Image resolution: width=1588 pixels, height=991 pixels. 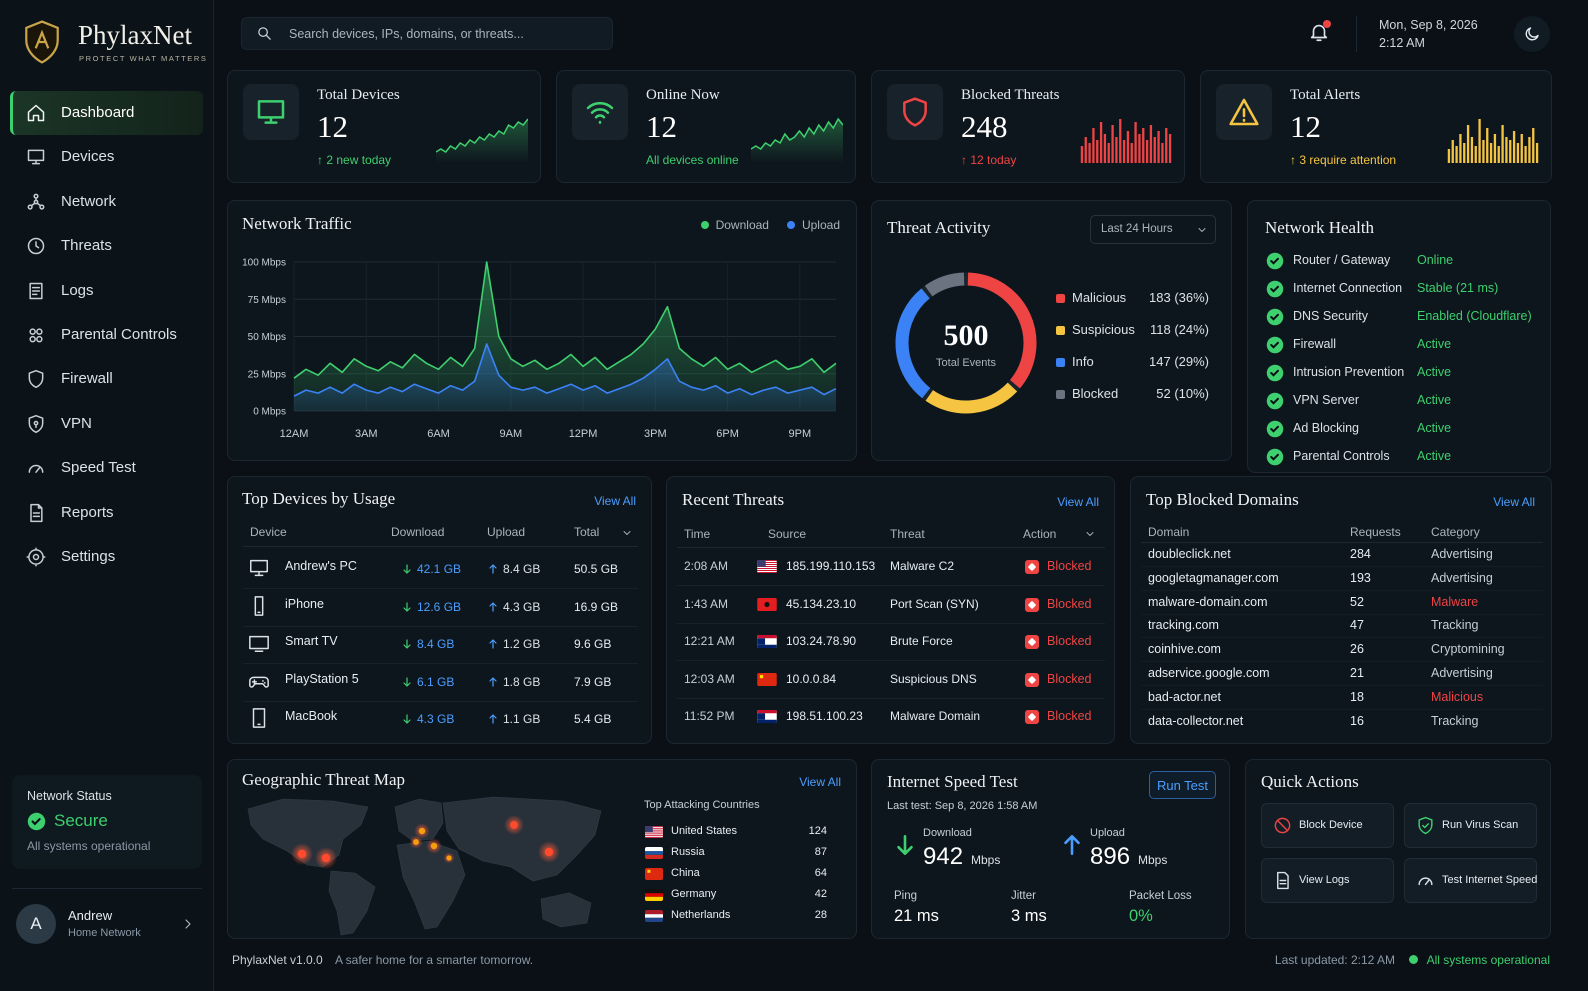 What do you see at coordinates (1319, 32) in the screenshot?
I see `bell-icon` at bounding box center [1319, 32].